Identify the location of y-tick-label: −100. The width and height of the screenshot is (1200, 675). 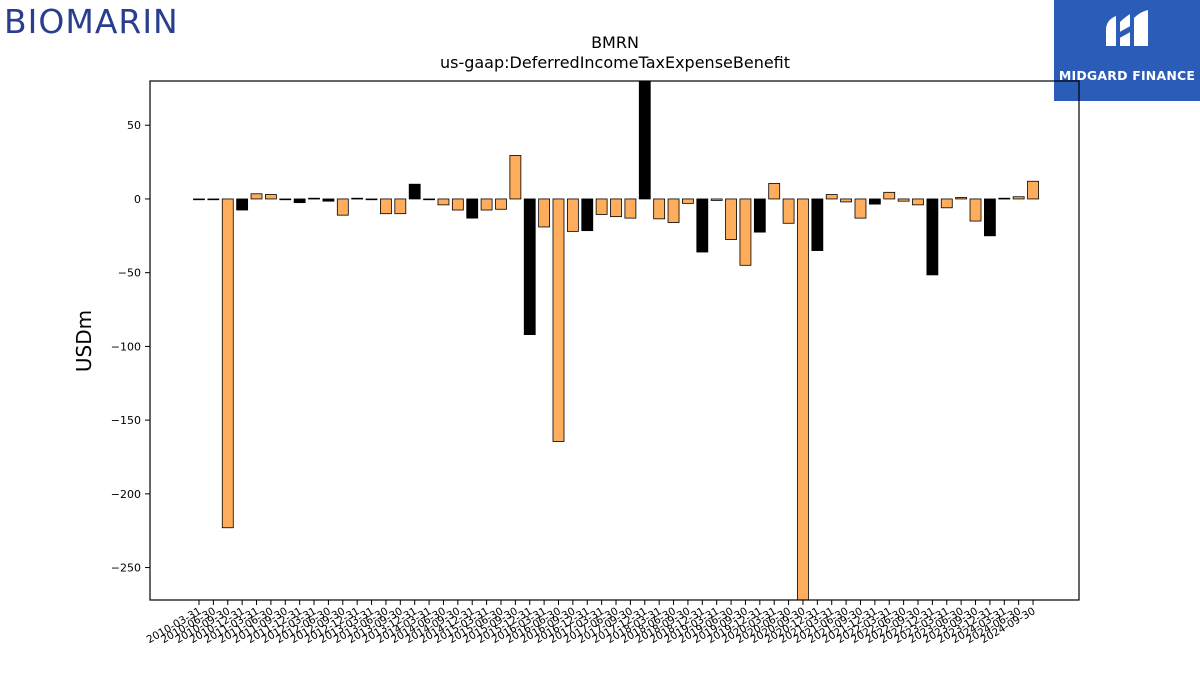
(126, 346).